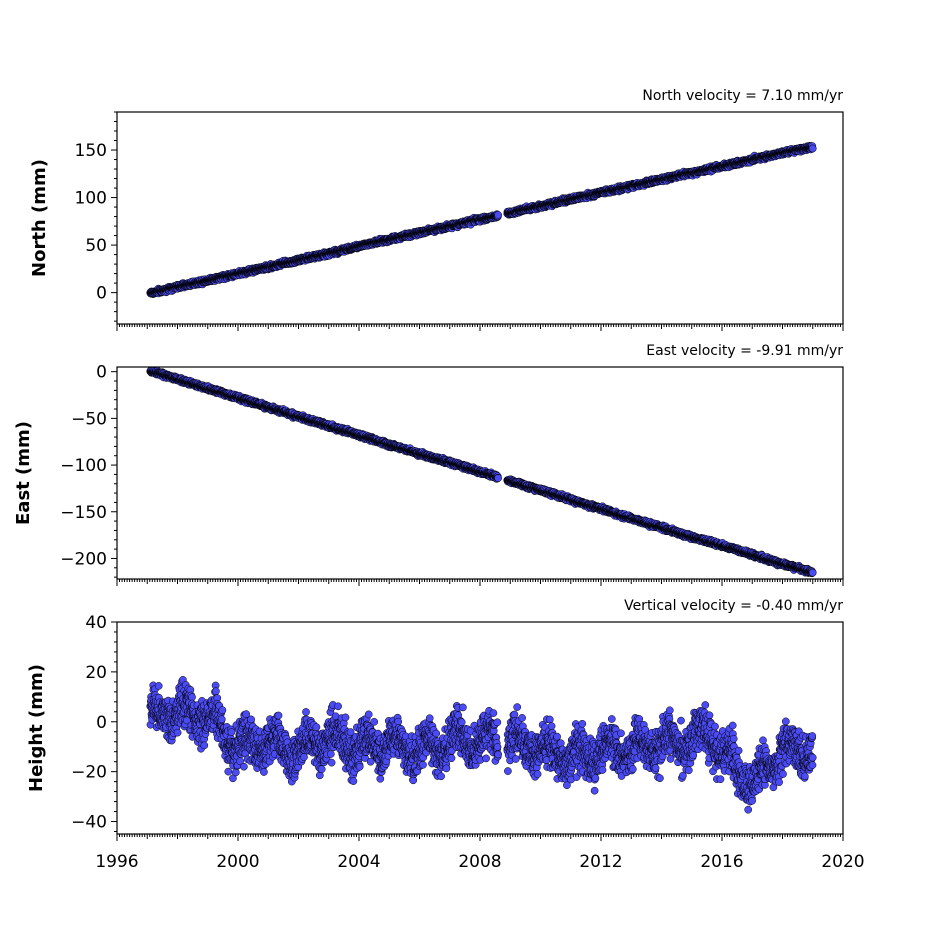 This screenshot has height=937, width=937. Describe the element at coordinates (96, 246) in the screenshot. I see `north-y-tick-label: 50` at that location.